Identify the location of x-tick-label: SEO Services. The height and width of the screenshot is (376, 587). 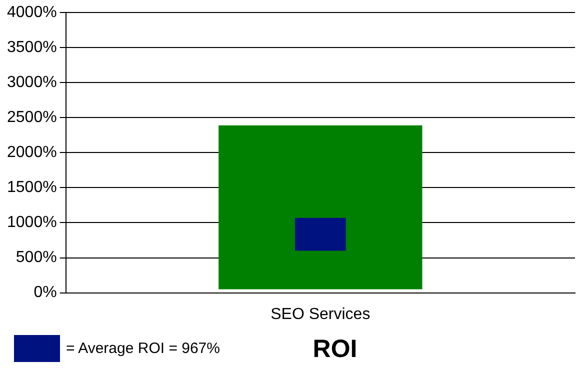
(320, 314).